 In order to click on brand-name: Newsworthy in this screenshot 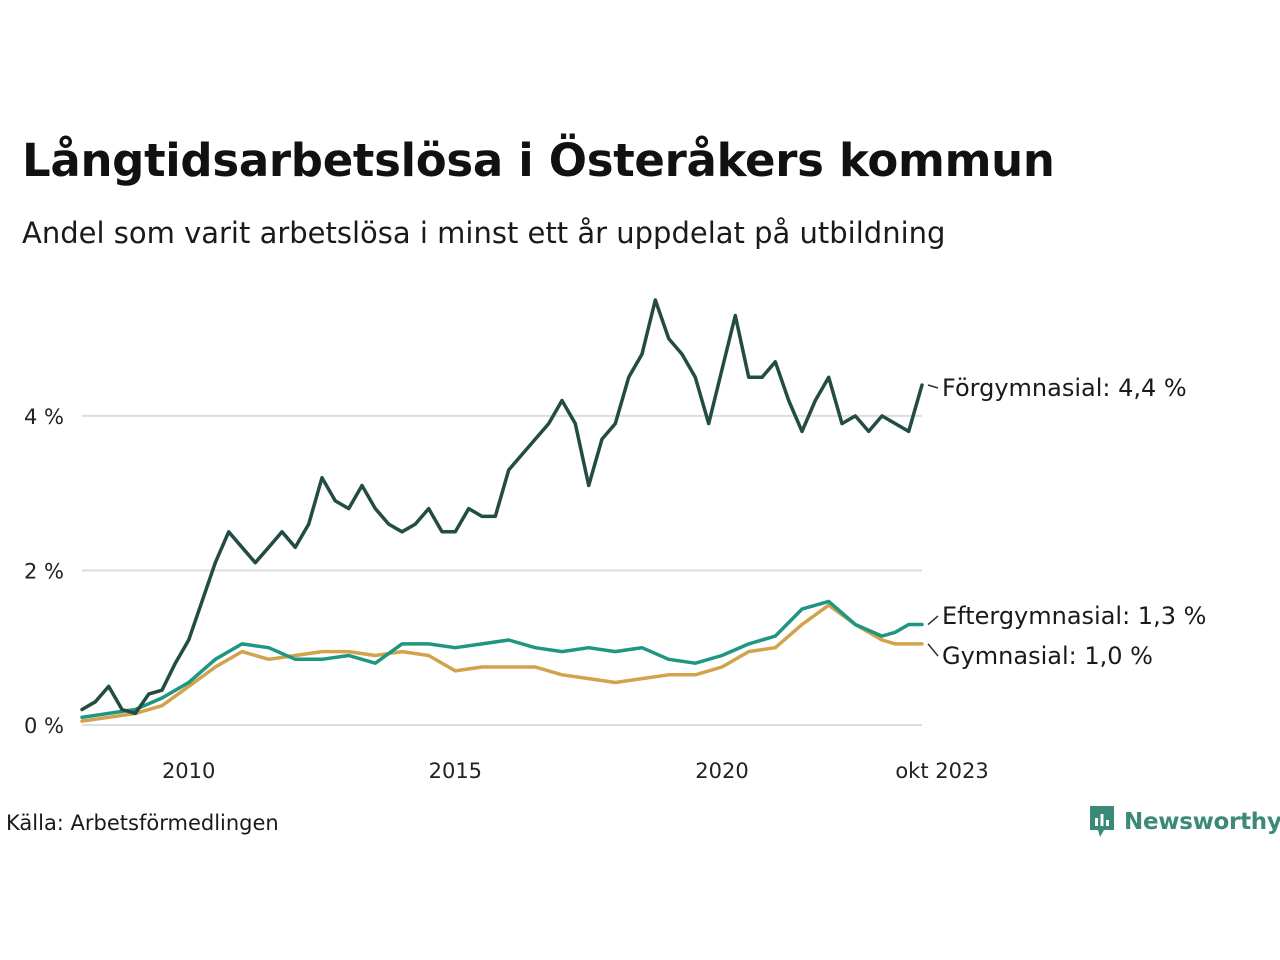, I will do `click(1202, 822)`.